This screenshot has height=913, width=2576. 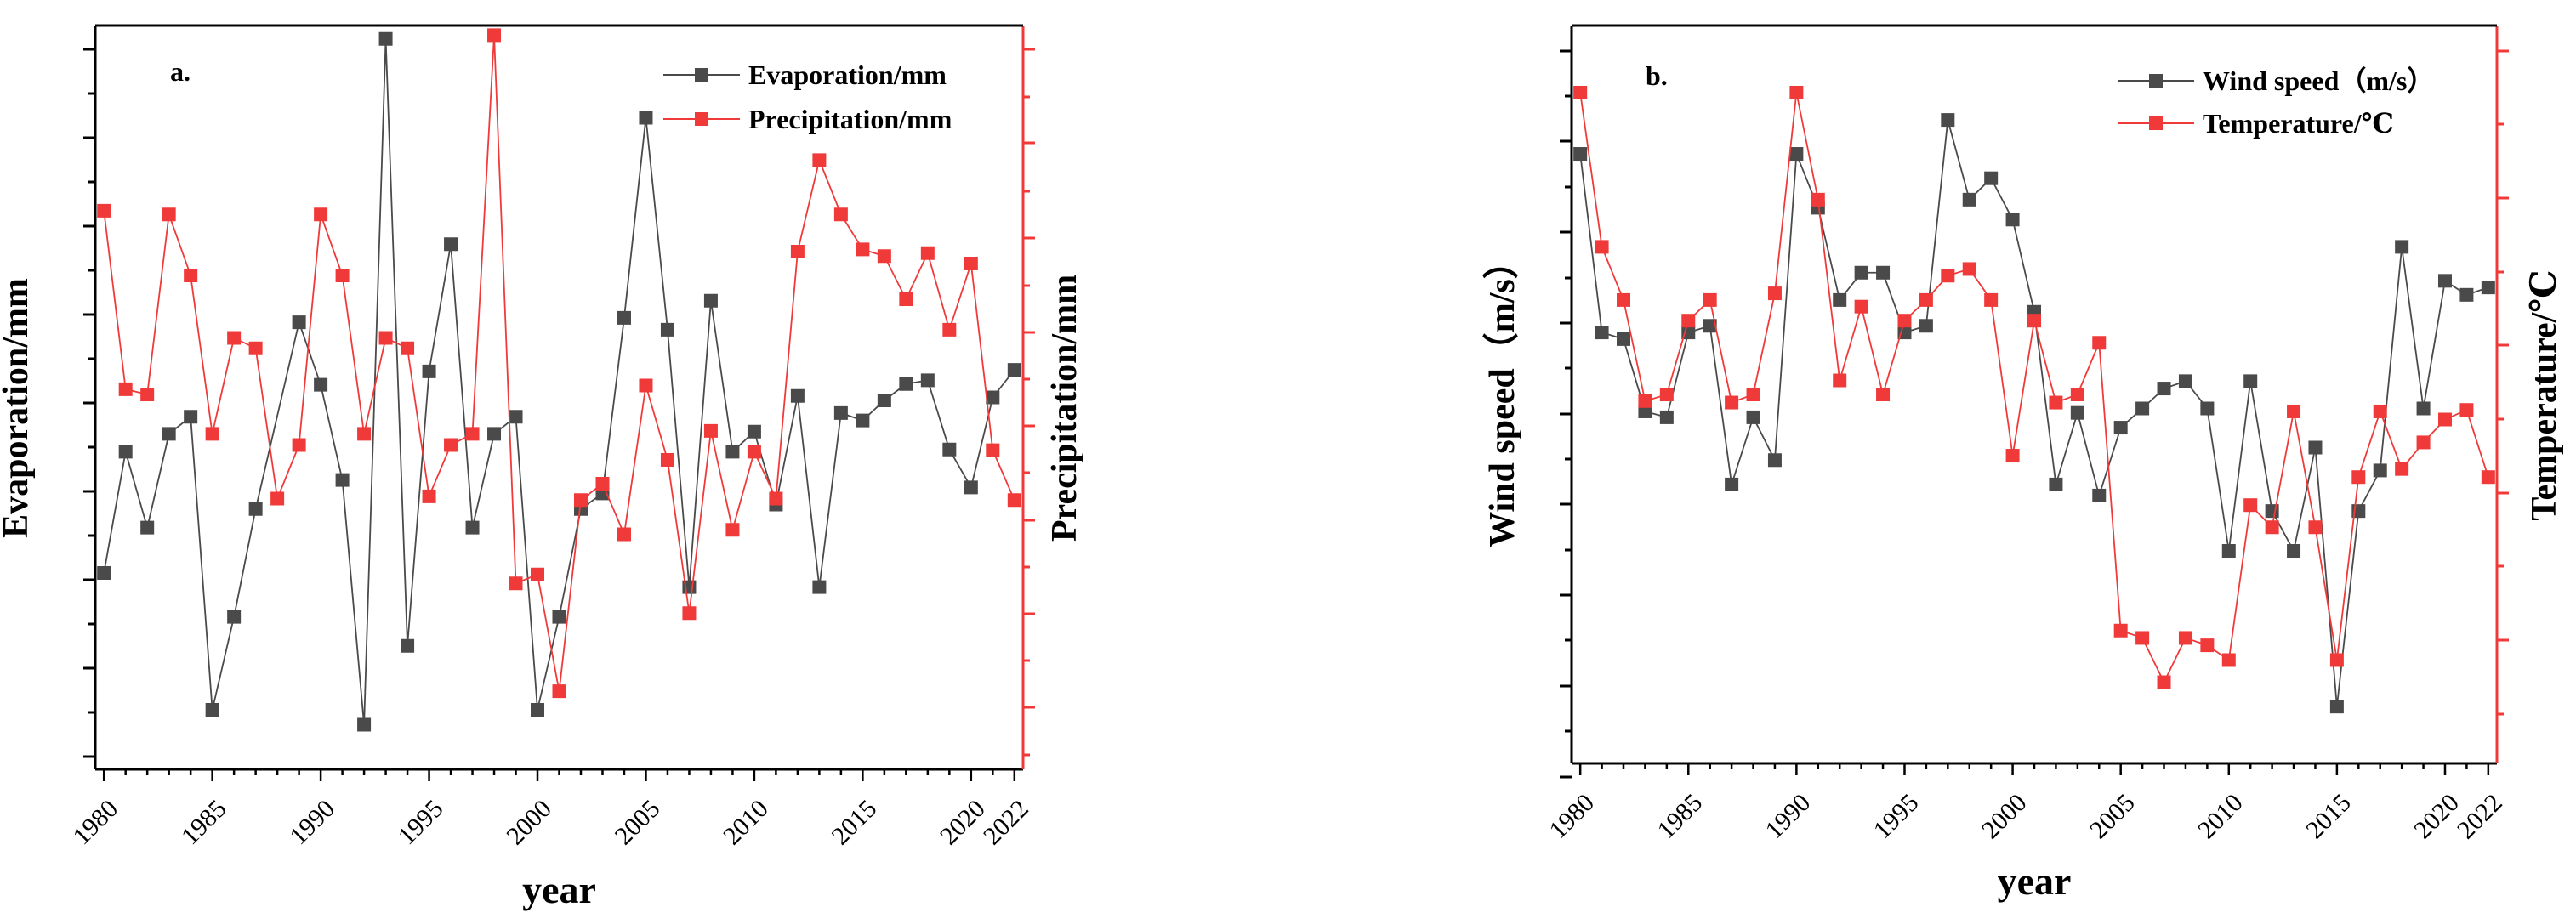 I want to click on x-tick-label: 2010, so click(x=746, y=823).